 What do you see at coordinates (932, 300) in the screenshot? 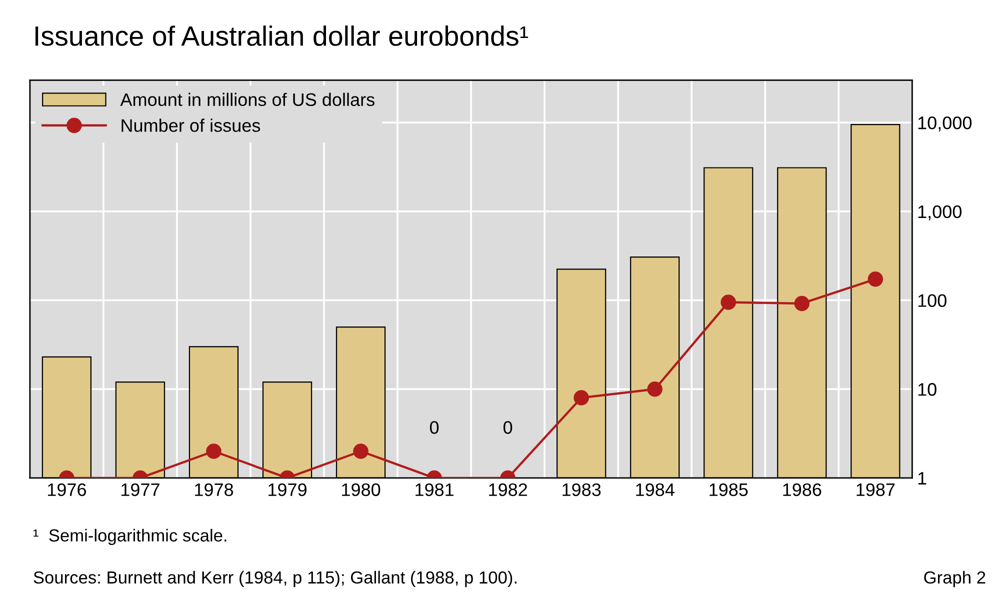
I see `y-tick-label: 100` at bounding box center [932, 300].